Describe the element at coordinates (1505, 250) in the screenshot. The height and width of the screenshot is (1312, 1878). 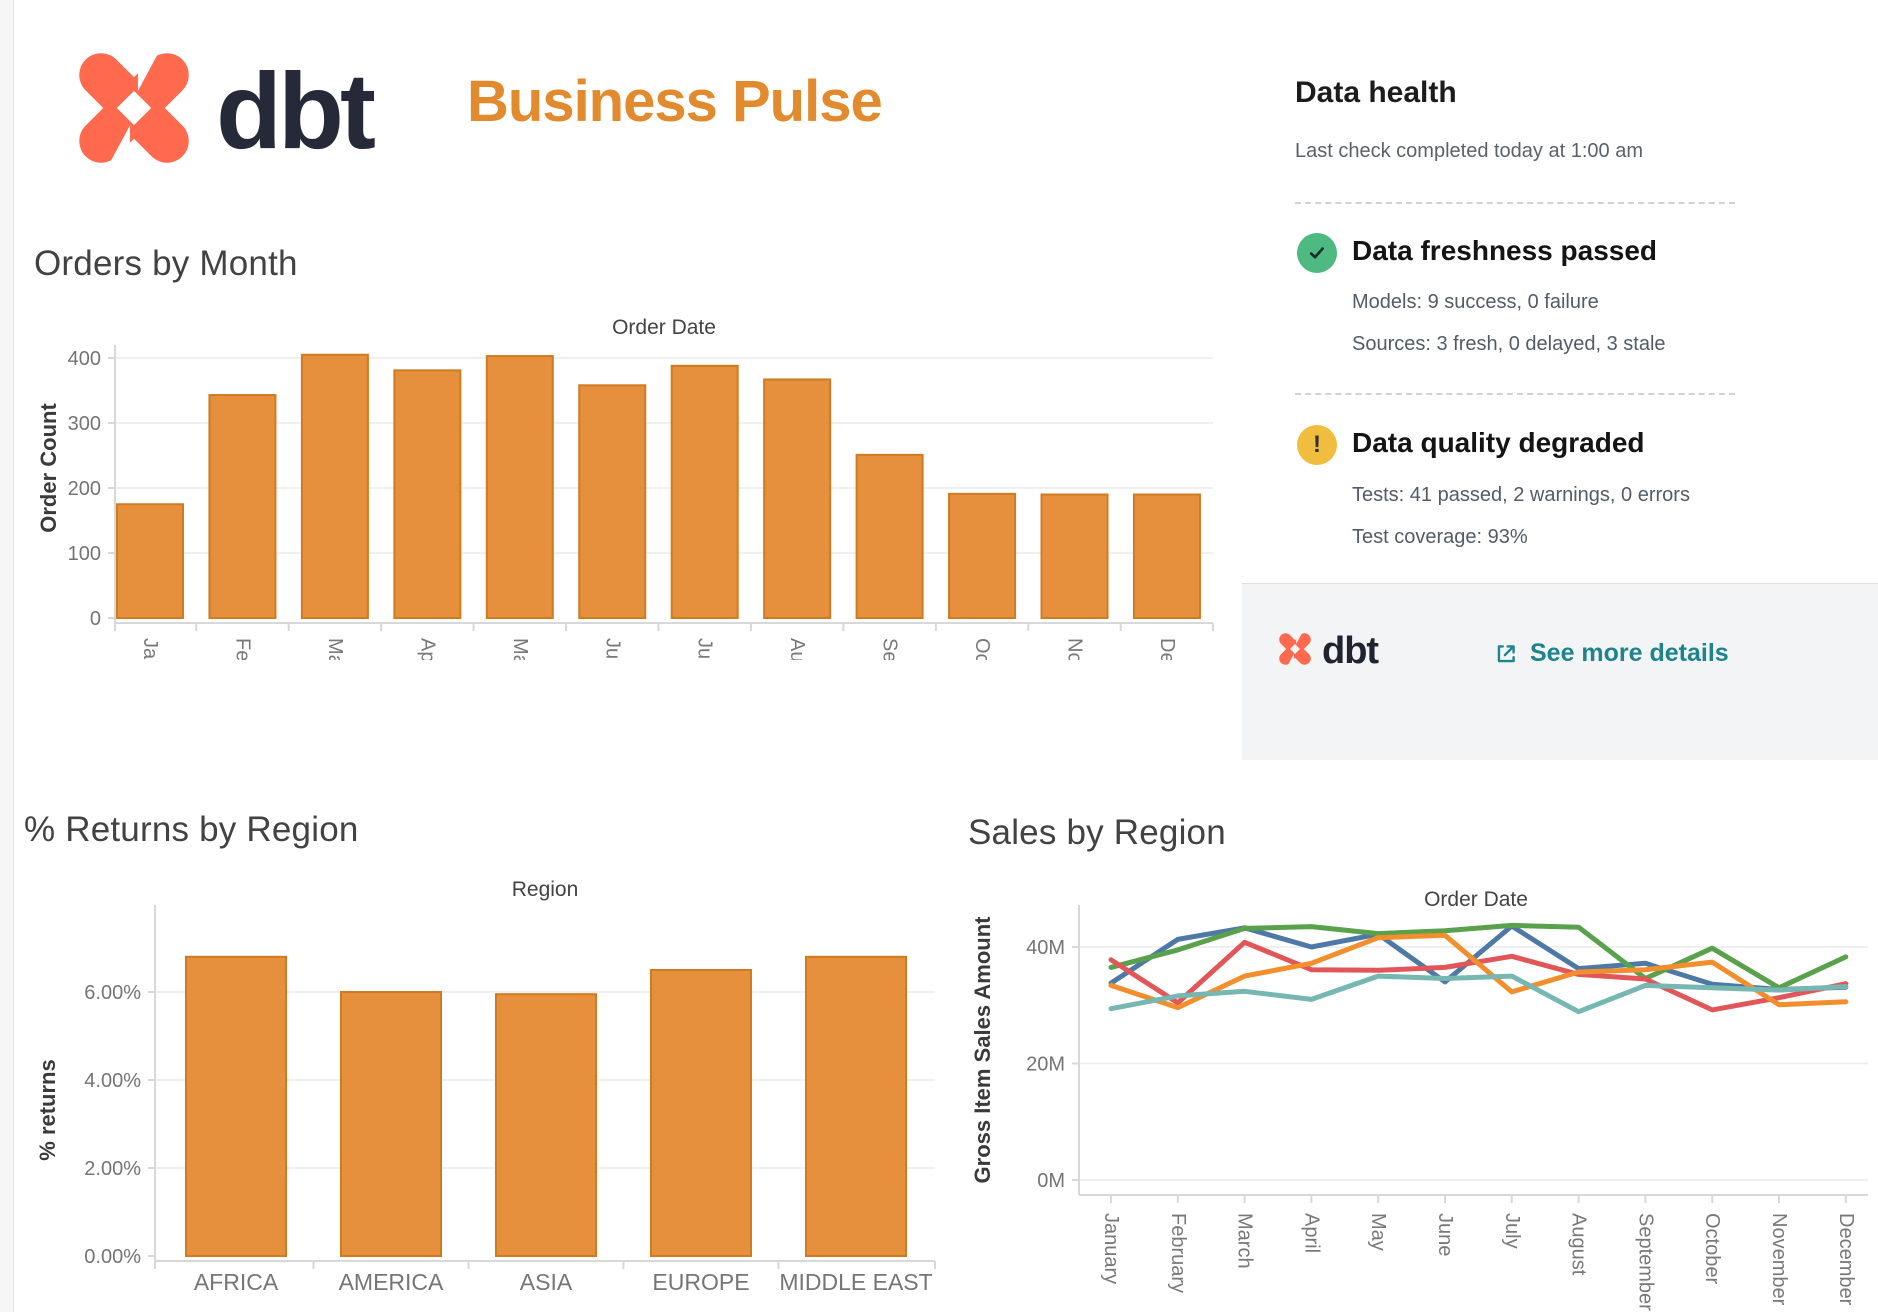
I see `freshness-status-title: Data freshness passed` at that location.